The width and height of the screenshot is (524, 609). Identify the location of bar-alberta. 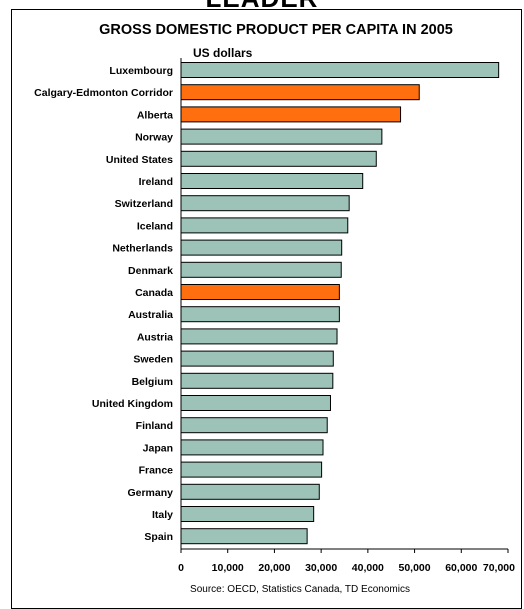
(291, 114).